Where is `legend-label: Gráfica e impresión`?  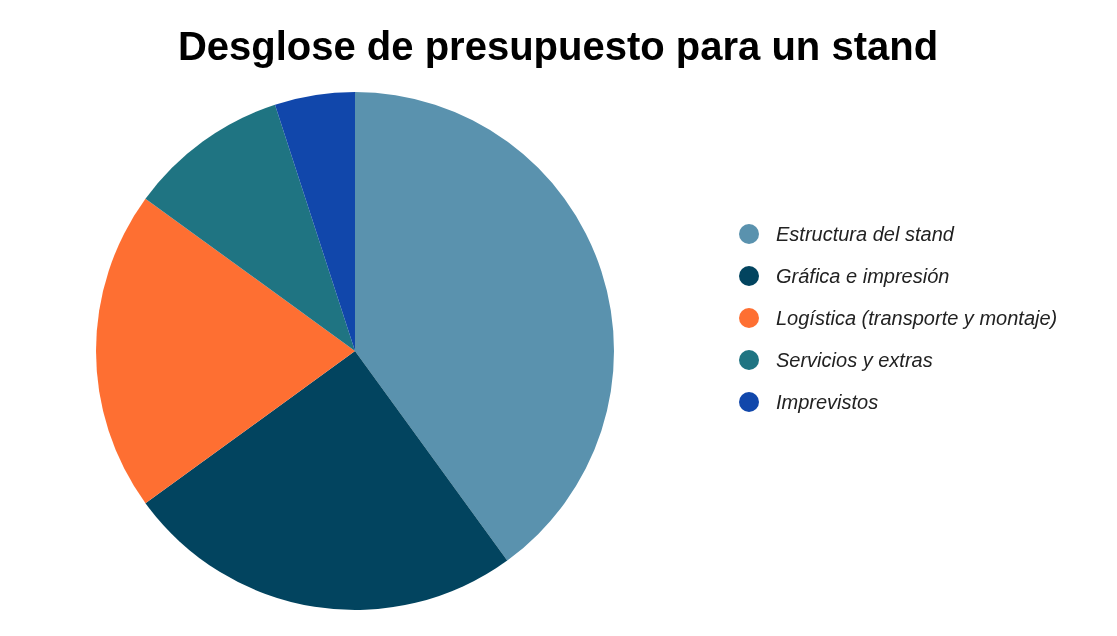 legend-label: Gráfica e impresión is located at coordinates (863, 276).